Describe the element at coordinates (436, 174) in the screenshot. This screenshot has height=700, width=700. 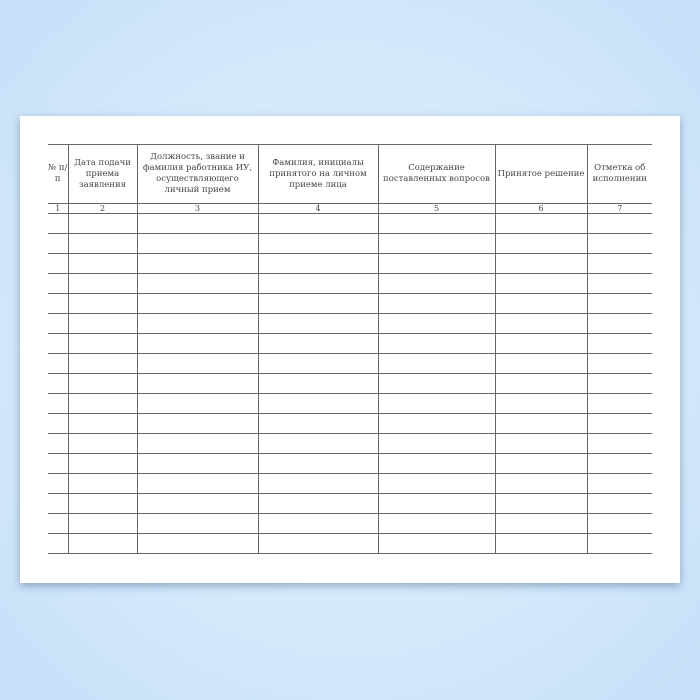
I see `column-header: Содержание поставленных вопросов` at that location.